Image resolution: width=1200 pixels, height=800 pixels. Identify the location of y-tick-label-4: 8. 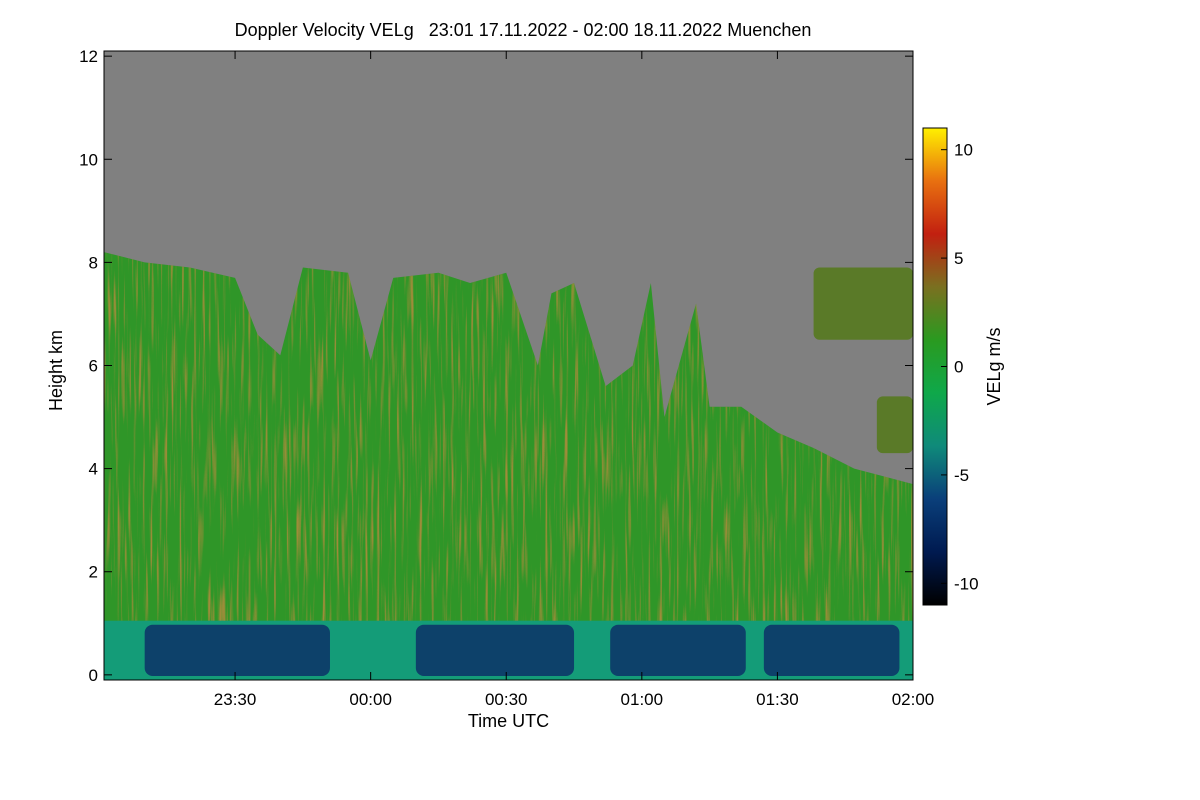
(93, 262).